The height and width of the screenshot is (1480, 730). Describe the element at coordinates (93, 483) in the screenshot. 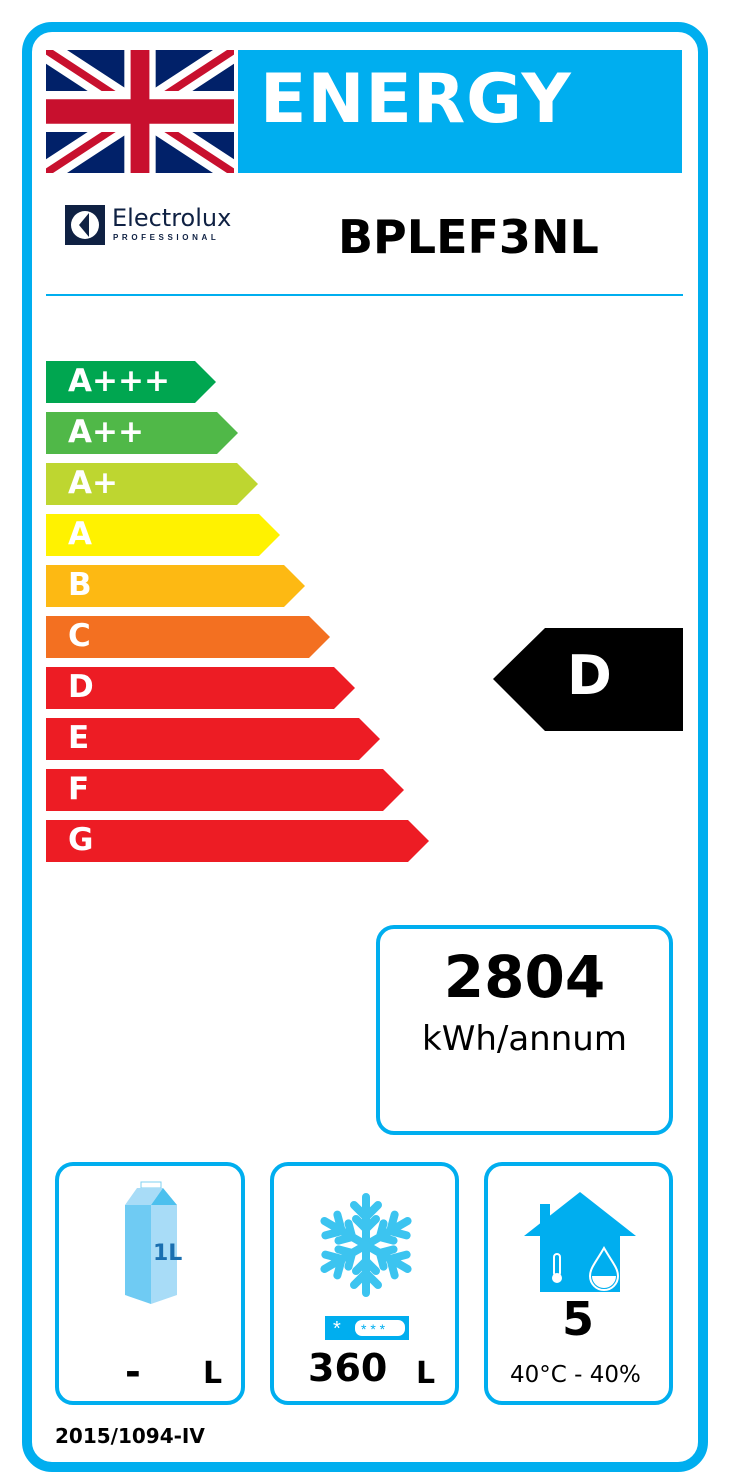

I see `energy-class-label: A+` at that location.